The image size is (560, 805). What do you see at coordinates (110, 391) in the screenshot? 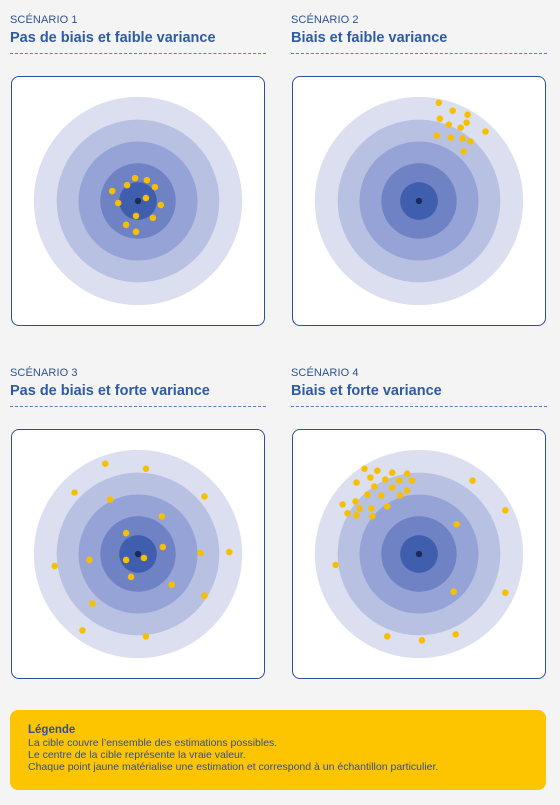
I see `scenario-3-title: Pas de biais et forte variance` at bounding box center [110, 391].